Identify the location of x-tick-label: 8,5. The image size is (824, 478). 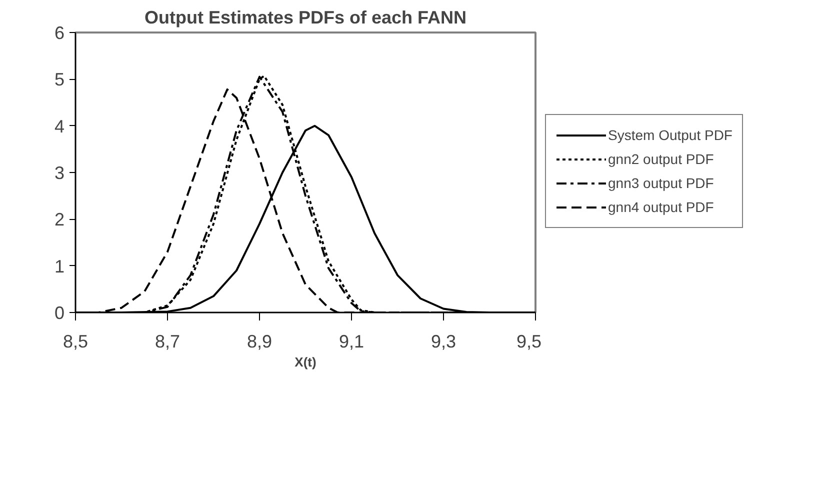
(75, 342).